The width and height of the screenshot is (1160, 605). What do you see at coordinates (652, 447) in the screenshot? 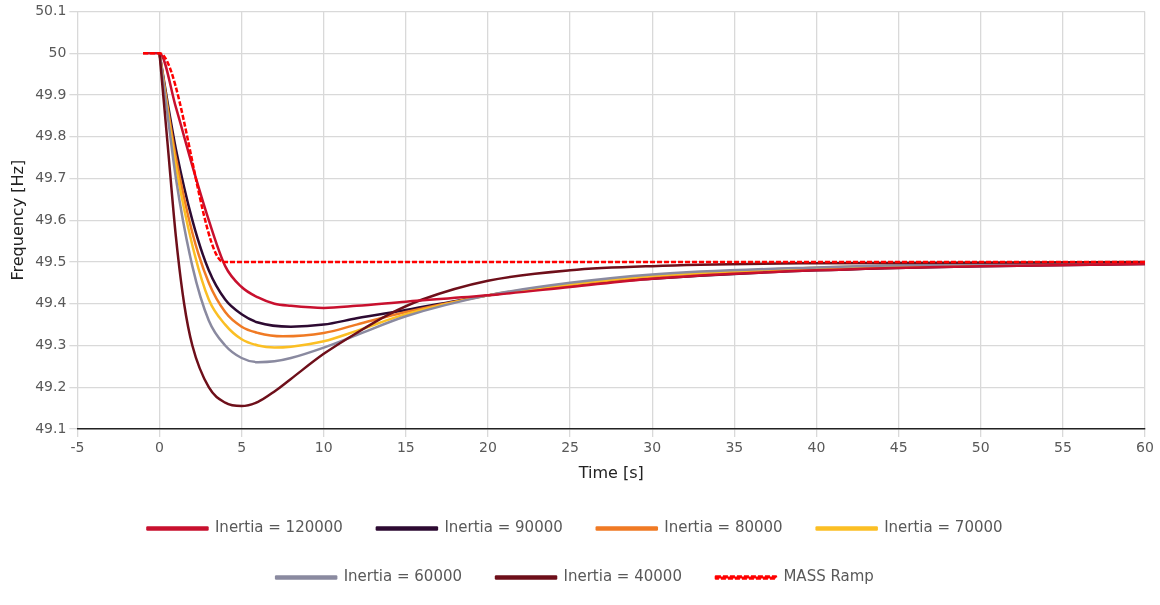
I see `x-tick-label: 30` at bounding box center [652, 447].